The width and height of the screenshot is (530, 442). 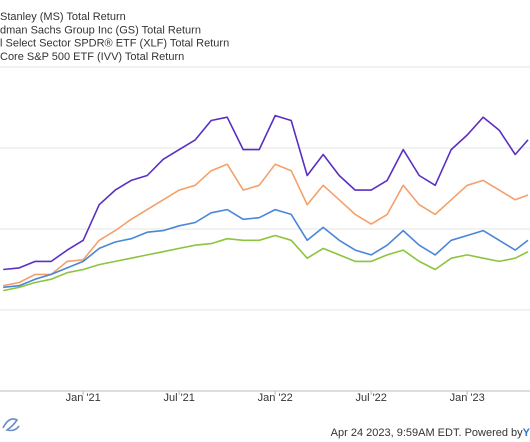 I want to click on x-tick-label: Jan '23, so click(x=467, y=398).